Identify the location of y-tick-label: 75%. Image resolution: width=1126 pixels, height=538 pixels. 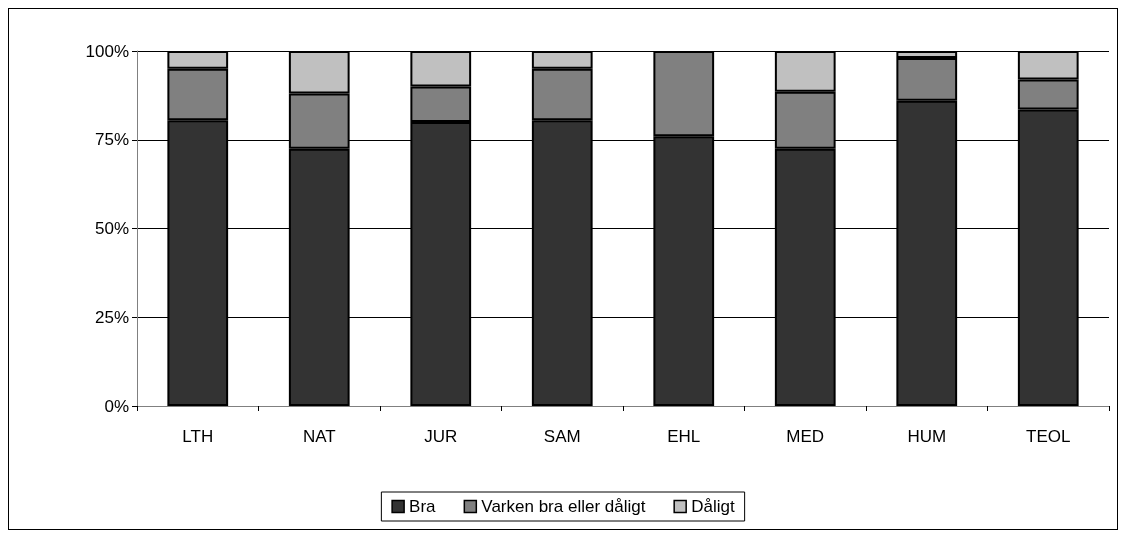
(111, 140).